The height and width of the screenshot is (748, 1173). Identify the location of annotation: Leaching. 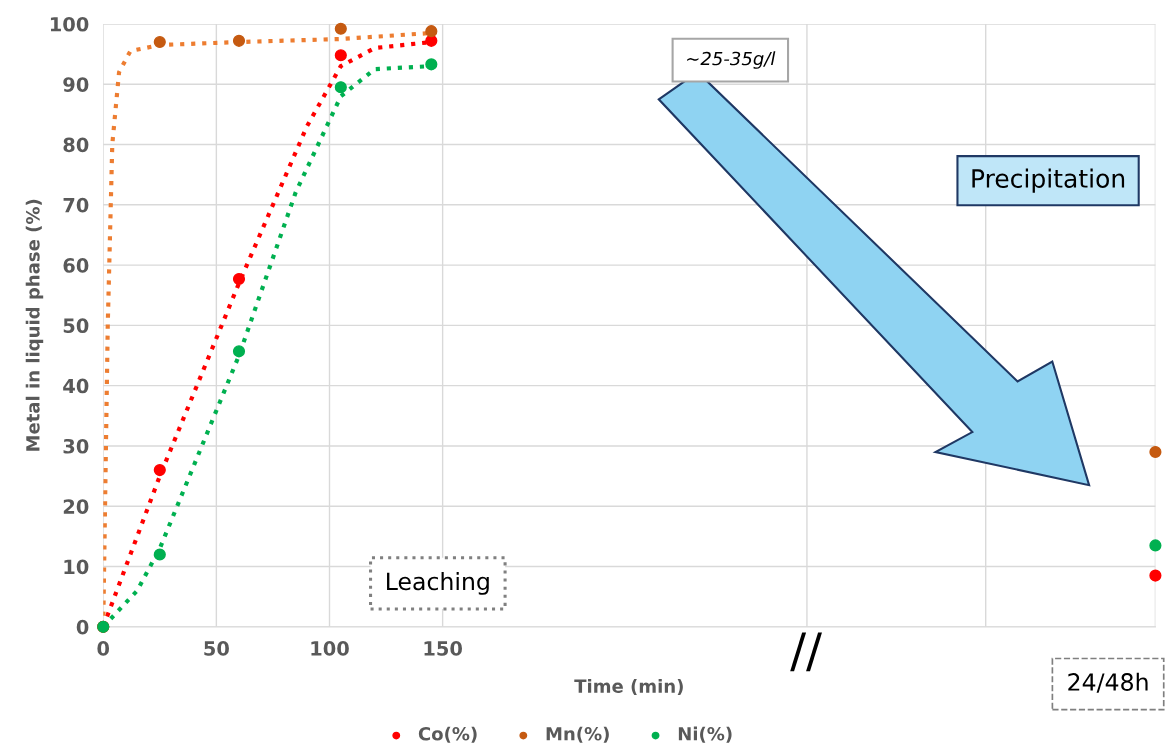
(438, 583).